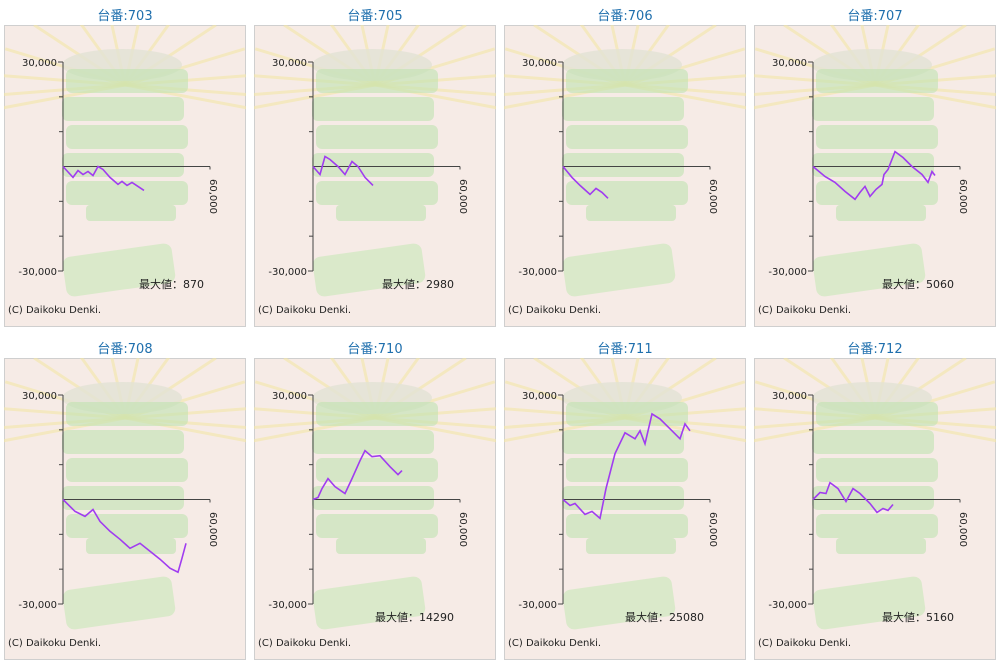  I want to click on chart-title: 台番:703, so click(125, 16).